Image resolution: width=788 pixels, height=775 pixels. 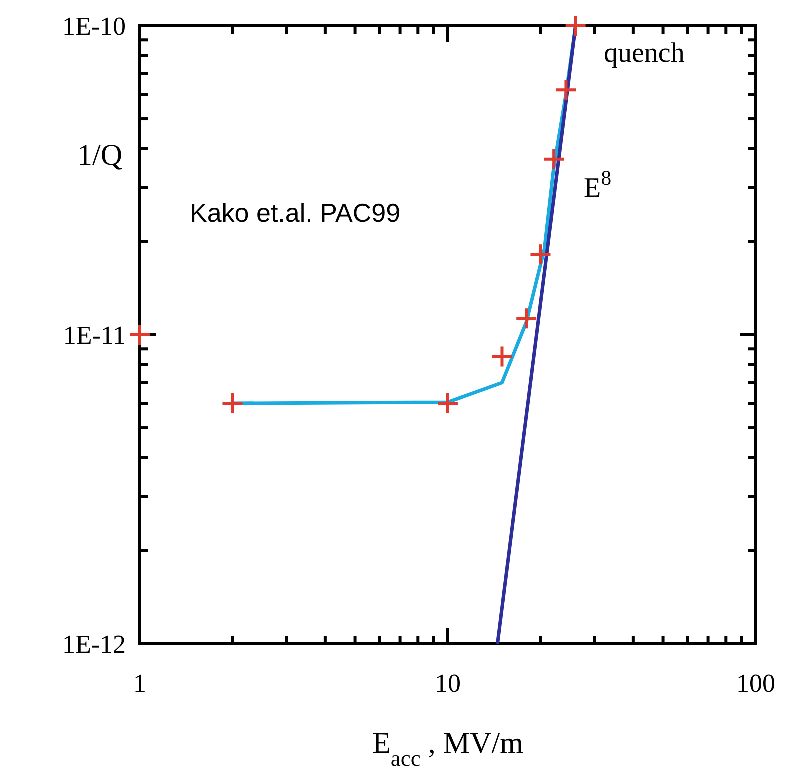 I want to click on y-axis-title: 1/Q, so click(x=100, y=155).